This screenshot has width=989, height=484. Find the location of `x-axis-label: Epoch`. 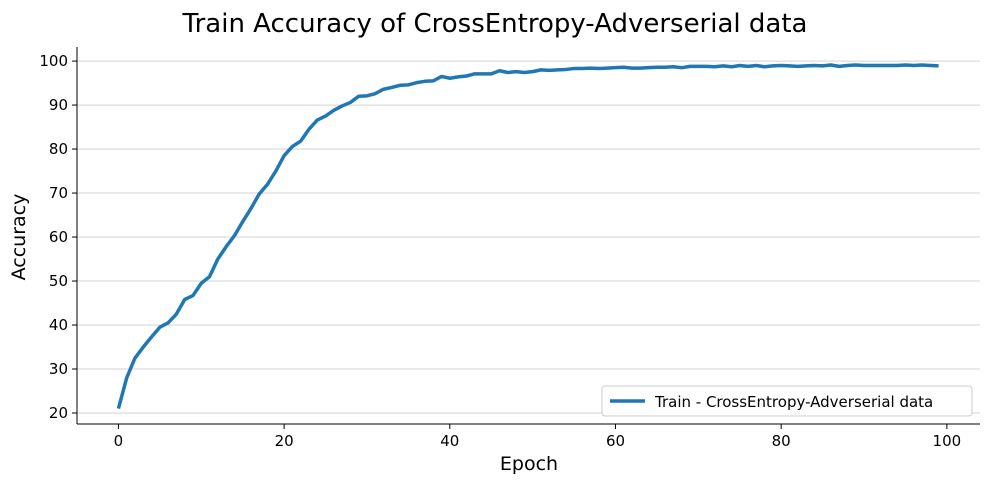

x-axis-label: Epoch is located at coordinates (529, 464).